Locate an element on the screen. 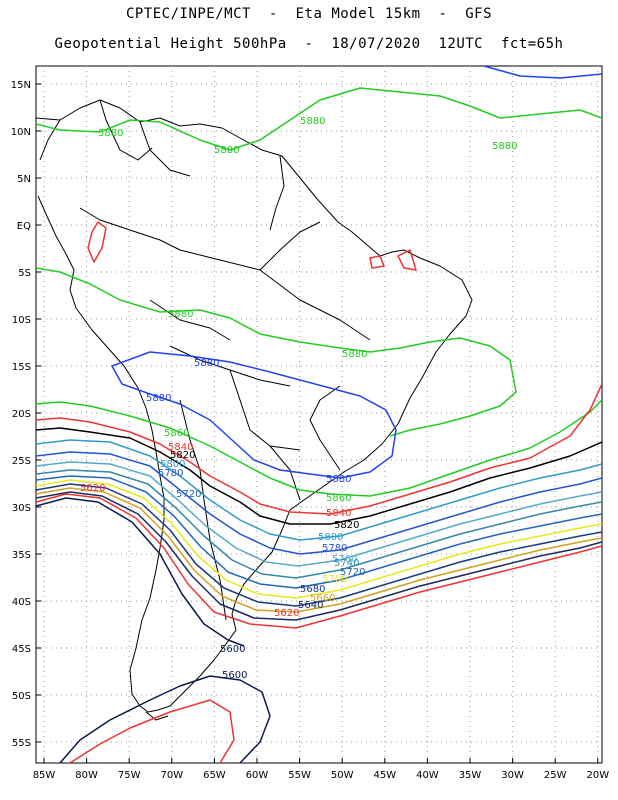 The image size is (618, 800). lat-label: 50S is located at coordinates (21, 696).